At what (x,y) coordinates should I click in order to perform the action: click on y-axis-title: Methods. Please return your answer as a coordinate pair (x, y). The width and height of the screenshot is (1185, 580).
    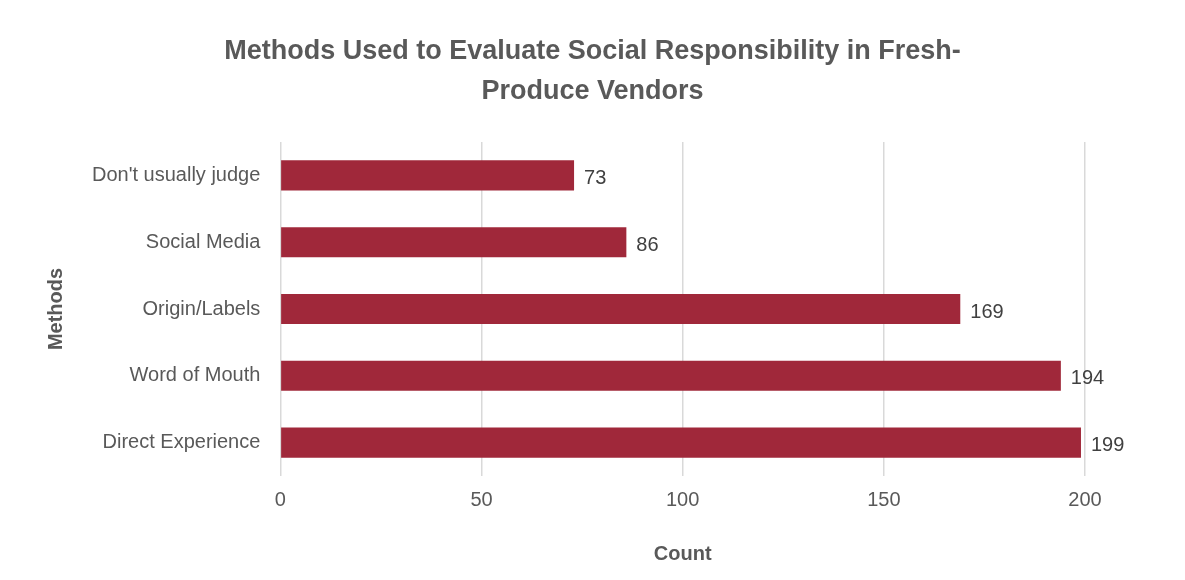
    Looking at the image, I should click on (54, 309).